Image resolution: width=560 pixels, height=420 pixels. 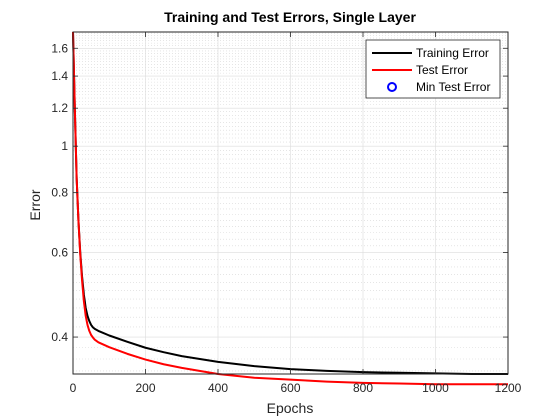 I want to click on x-tick-label: 1000, so click(x=435, y=388).